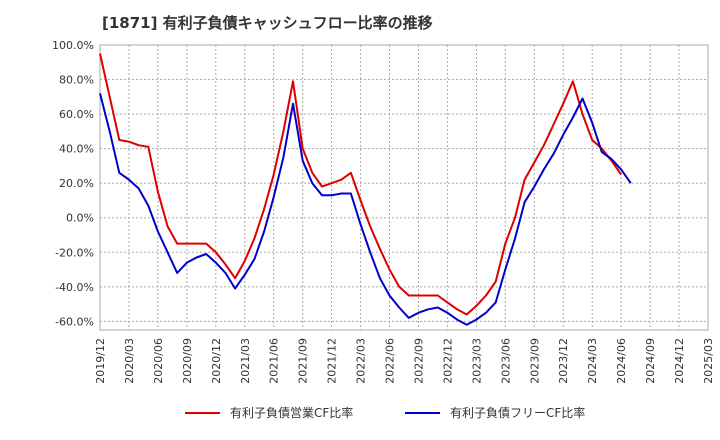 The image size is (720, 440). I want to click on x-tick-label: 2021/03, so click(245, 361).